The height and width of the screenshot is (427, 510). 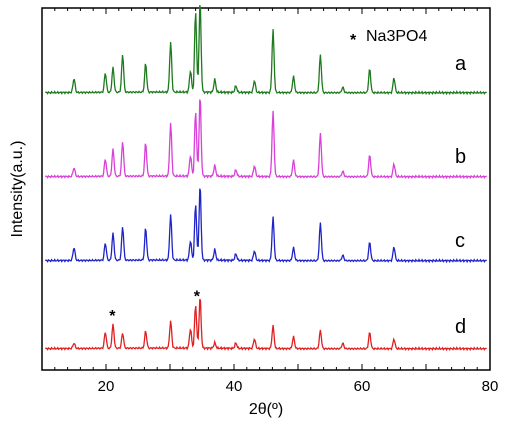 I want to click on series-label-a: a, so click(x=461, y=64).